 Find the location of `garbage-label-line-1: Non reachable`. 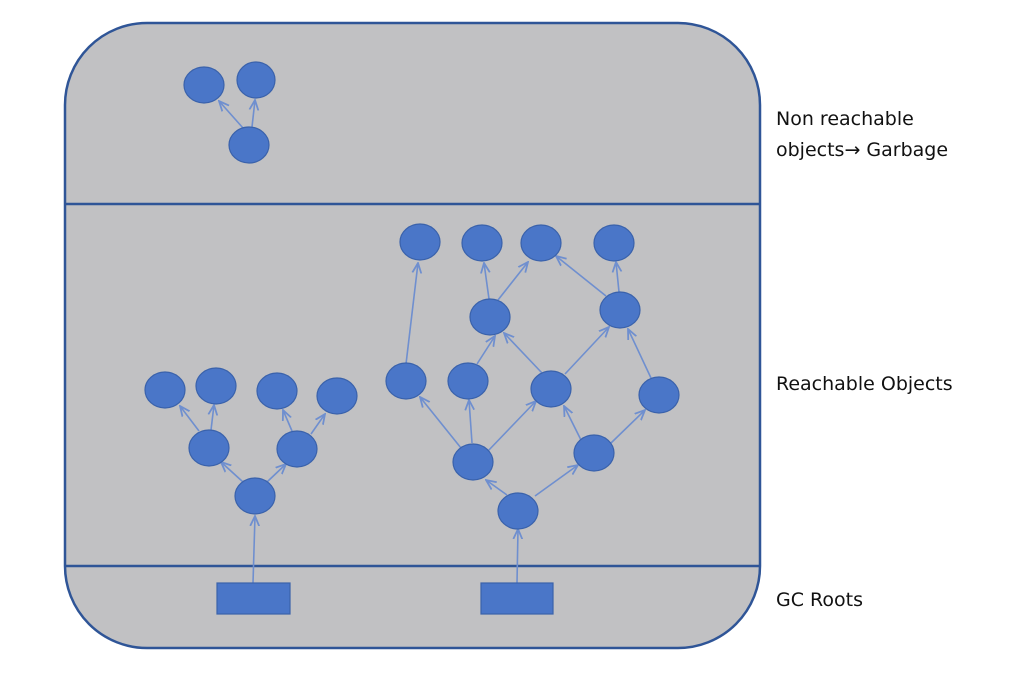

garbage-label-line-1: Non reachable is located at coordinates (845, 119).